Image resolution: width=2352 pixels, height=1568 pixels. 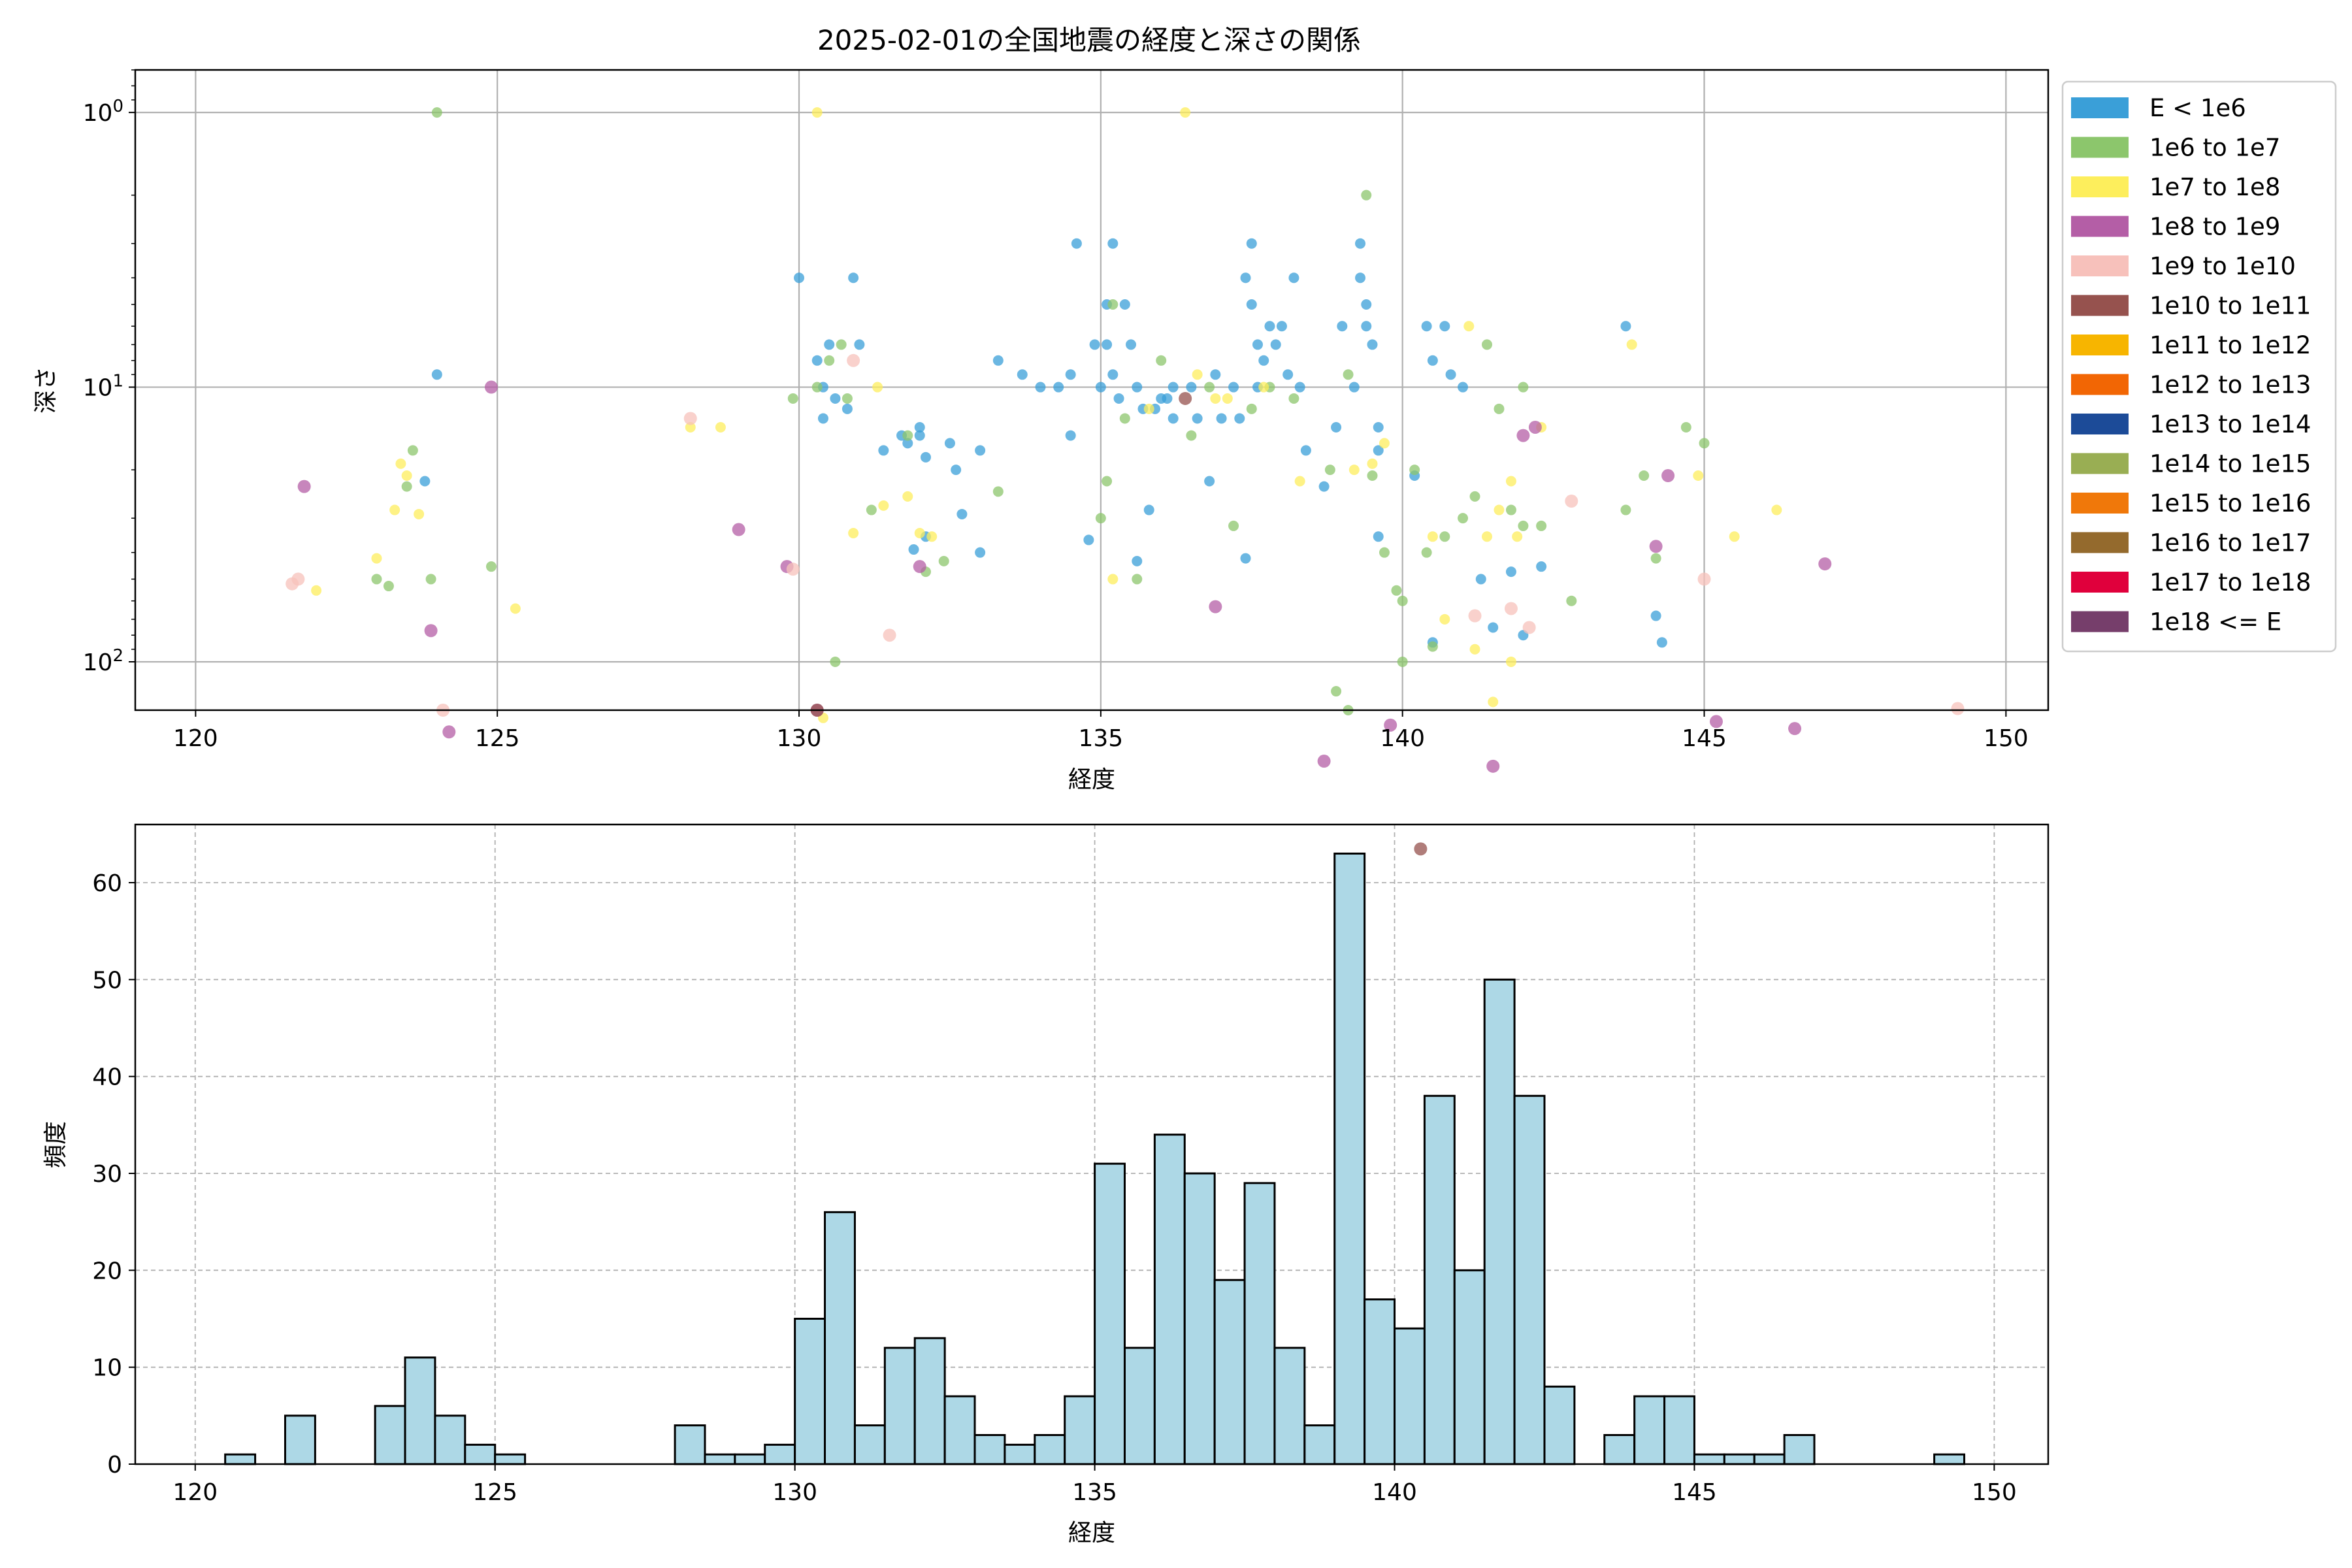 I want to click on scatter-x-tick-label: 140, so click(x=1402, y=738).